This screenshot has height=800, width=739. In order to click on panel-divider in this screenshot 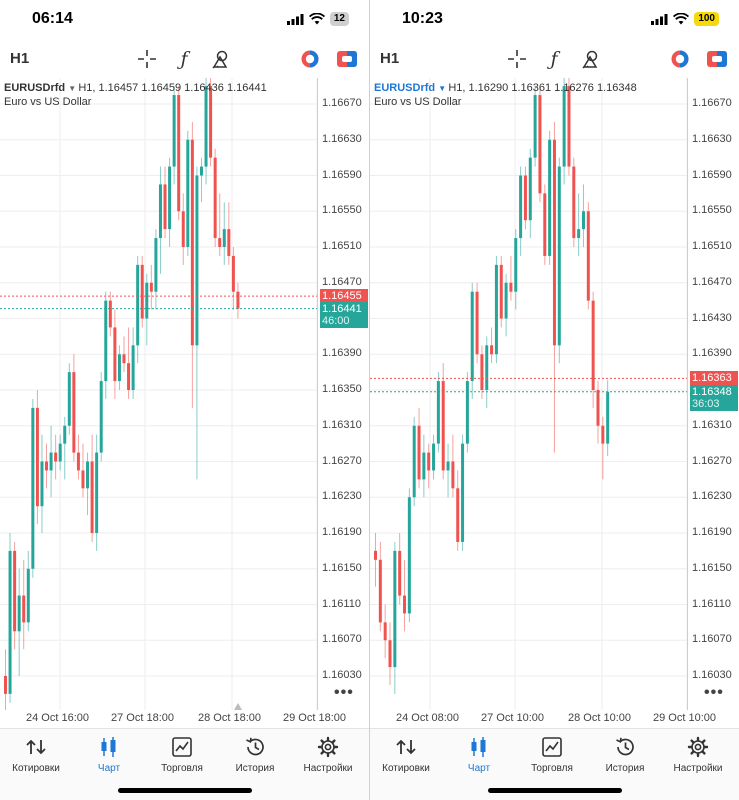, I will do `click(369, 400)`.